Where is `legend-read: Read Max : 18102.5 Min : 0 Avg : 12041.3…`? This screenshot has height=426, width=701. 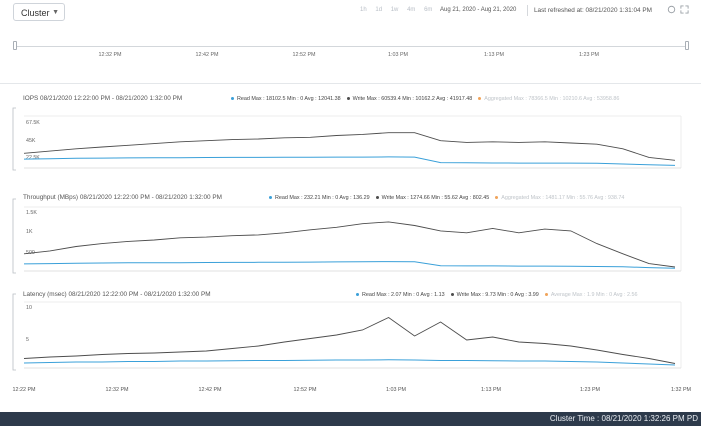 legend-read: Read Max : 18102.5 Min : 0 Avg : 12041.3… is located at coordinates (286, 99).